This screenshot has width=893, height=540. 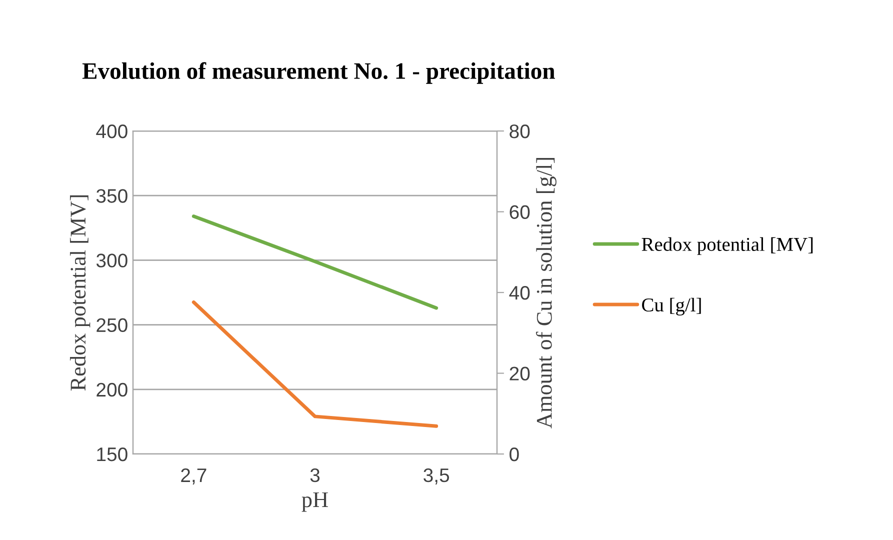 What do you see at coordinates (315, 475) in the screenshot?
I see `x-tick-label: 3` at bounding box center [315, 475].